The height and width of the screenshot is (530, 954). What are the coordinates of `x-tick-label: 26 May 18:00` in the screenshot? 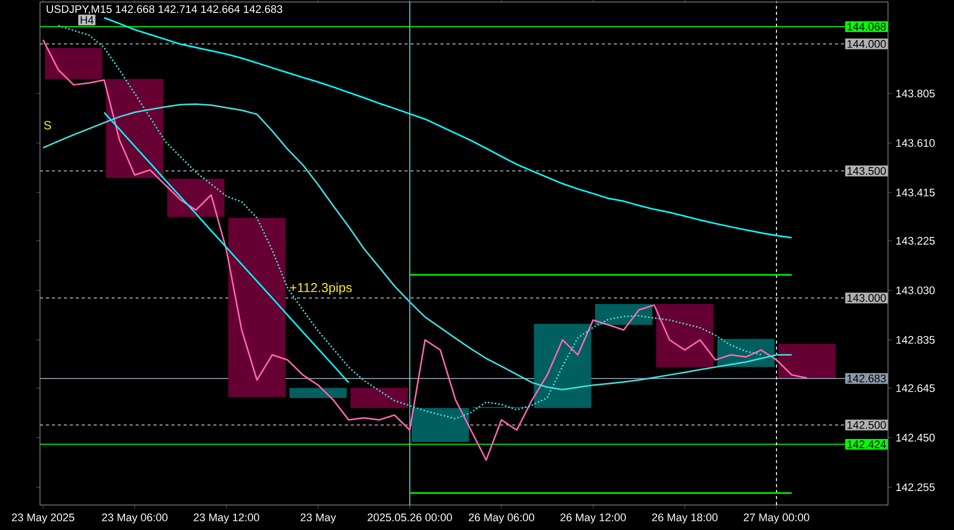 It's located at (685, 519).